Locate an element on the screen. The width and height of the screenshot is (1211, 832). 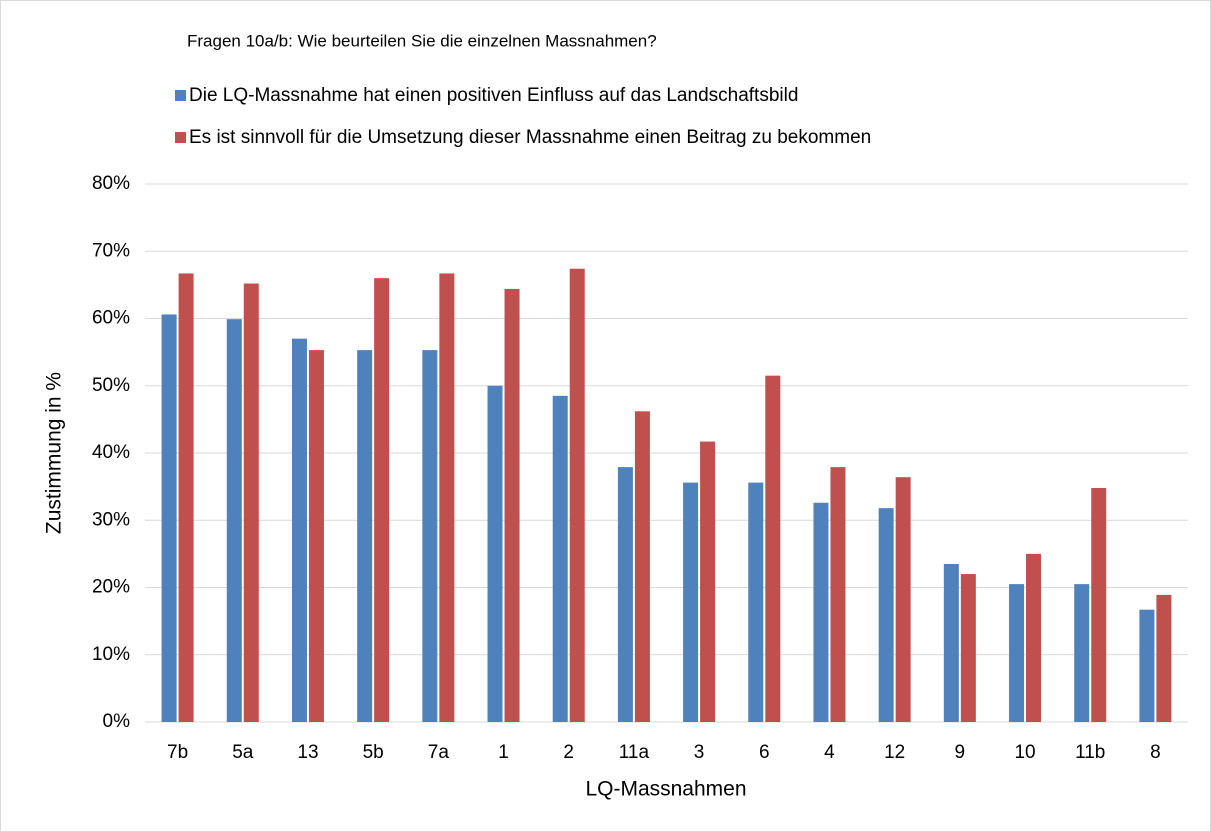
x-tick-label: 5a is located at coordinates (243, 752).